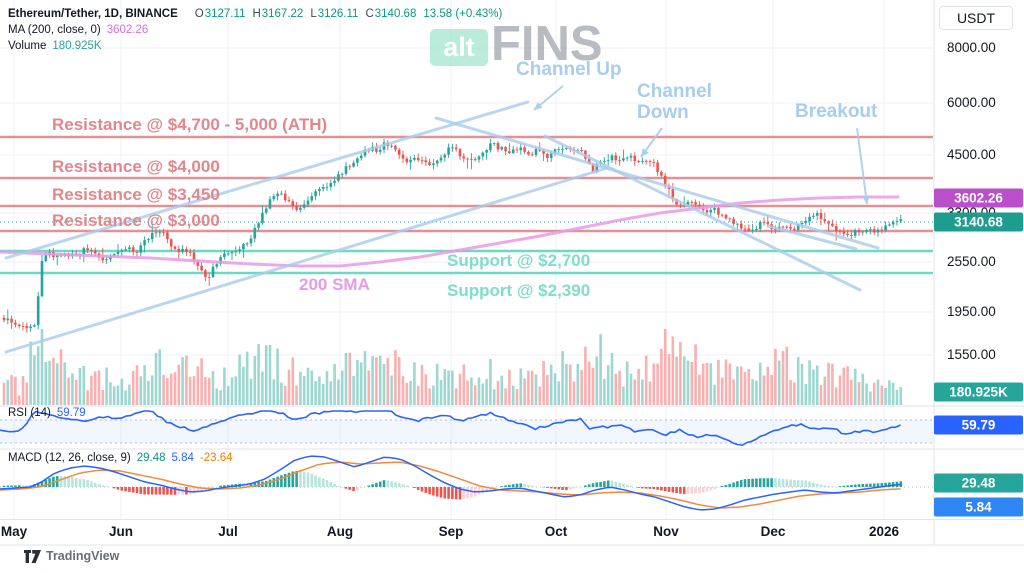 This screenshot has height=573, width=1024. Describe the element at coordinates (976, 18) in the screenshot. I see `currency-button: USDT` at that location.